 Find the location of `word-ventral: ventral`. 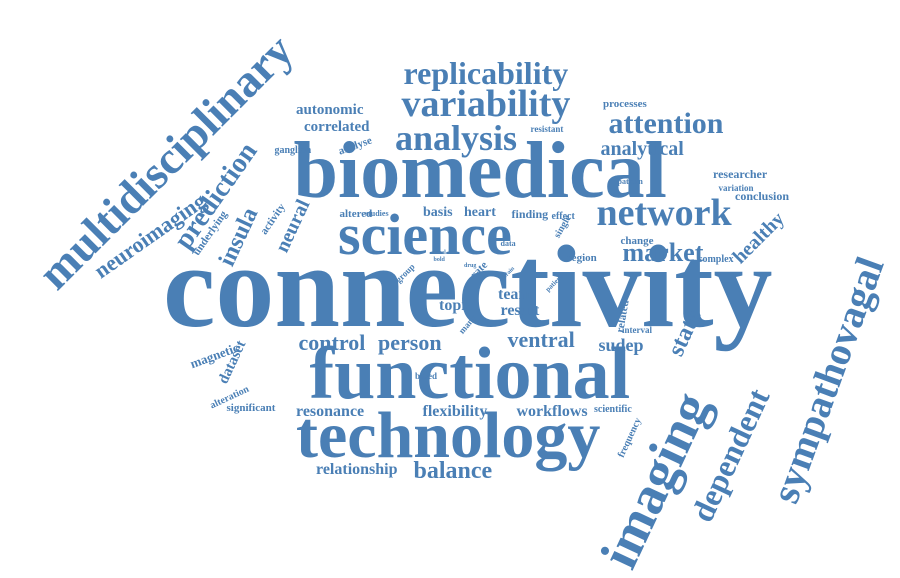

word-ventral: ventral is located at coordinates (541, 339).